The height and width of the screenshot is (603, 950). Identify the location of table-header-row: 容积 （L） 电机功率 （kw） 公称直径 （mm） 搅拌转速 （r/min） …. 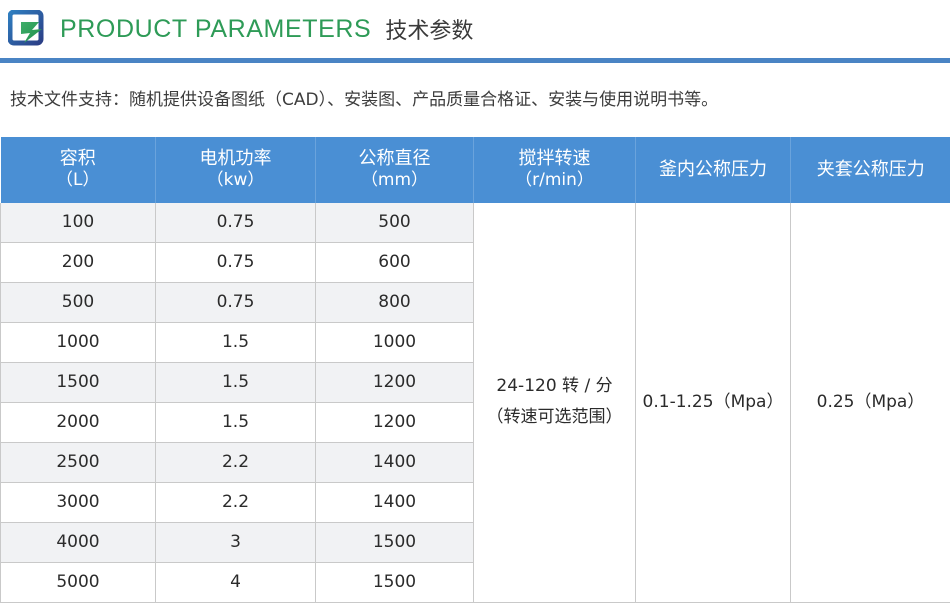
(475, 170).